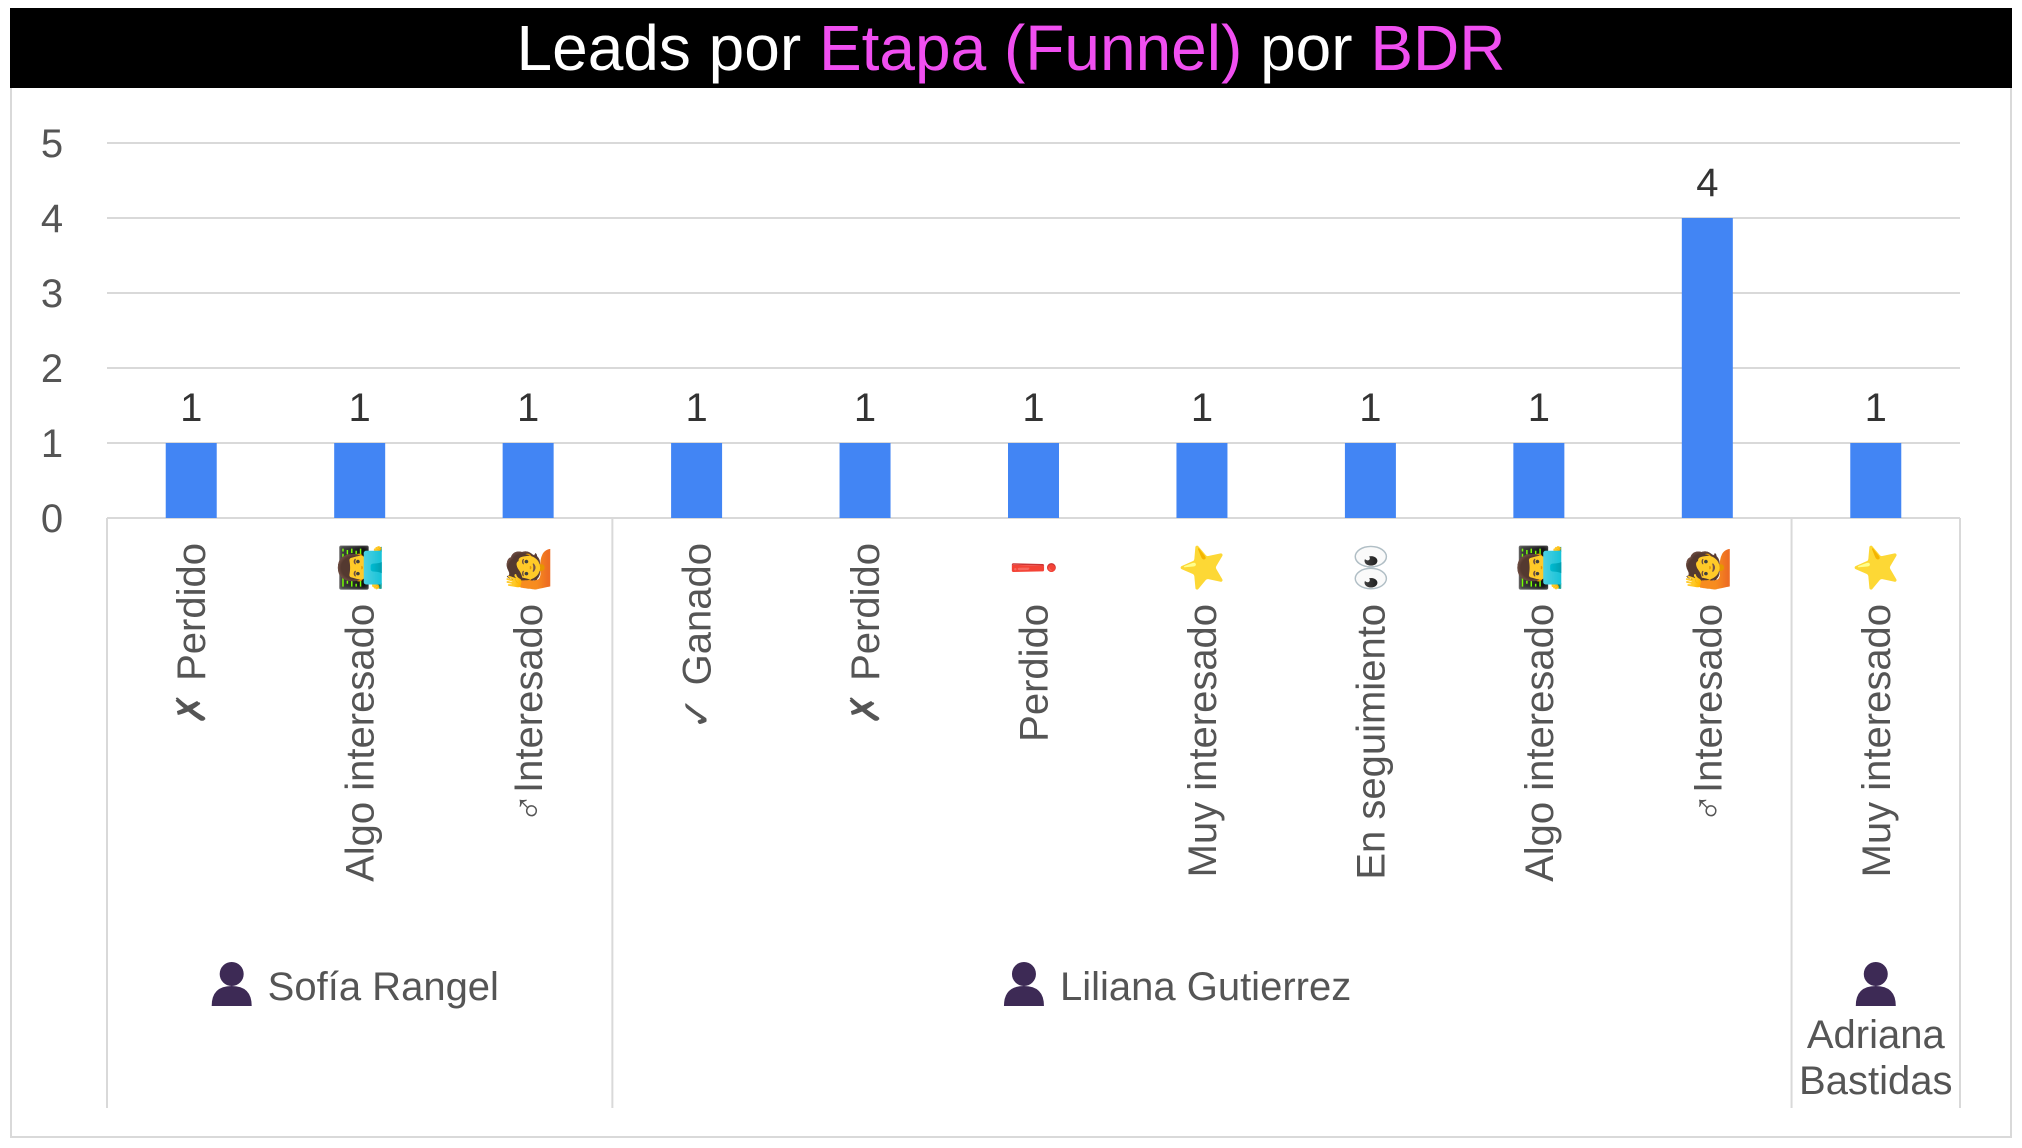 The height and width of the screenshot is (1148, 2022). Describe the element at coordinates (1030, 48) in the screenshot. I see `title-segment: Etapa (Funnel)` at that location.